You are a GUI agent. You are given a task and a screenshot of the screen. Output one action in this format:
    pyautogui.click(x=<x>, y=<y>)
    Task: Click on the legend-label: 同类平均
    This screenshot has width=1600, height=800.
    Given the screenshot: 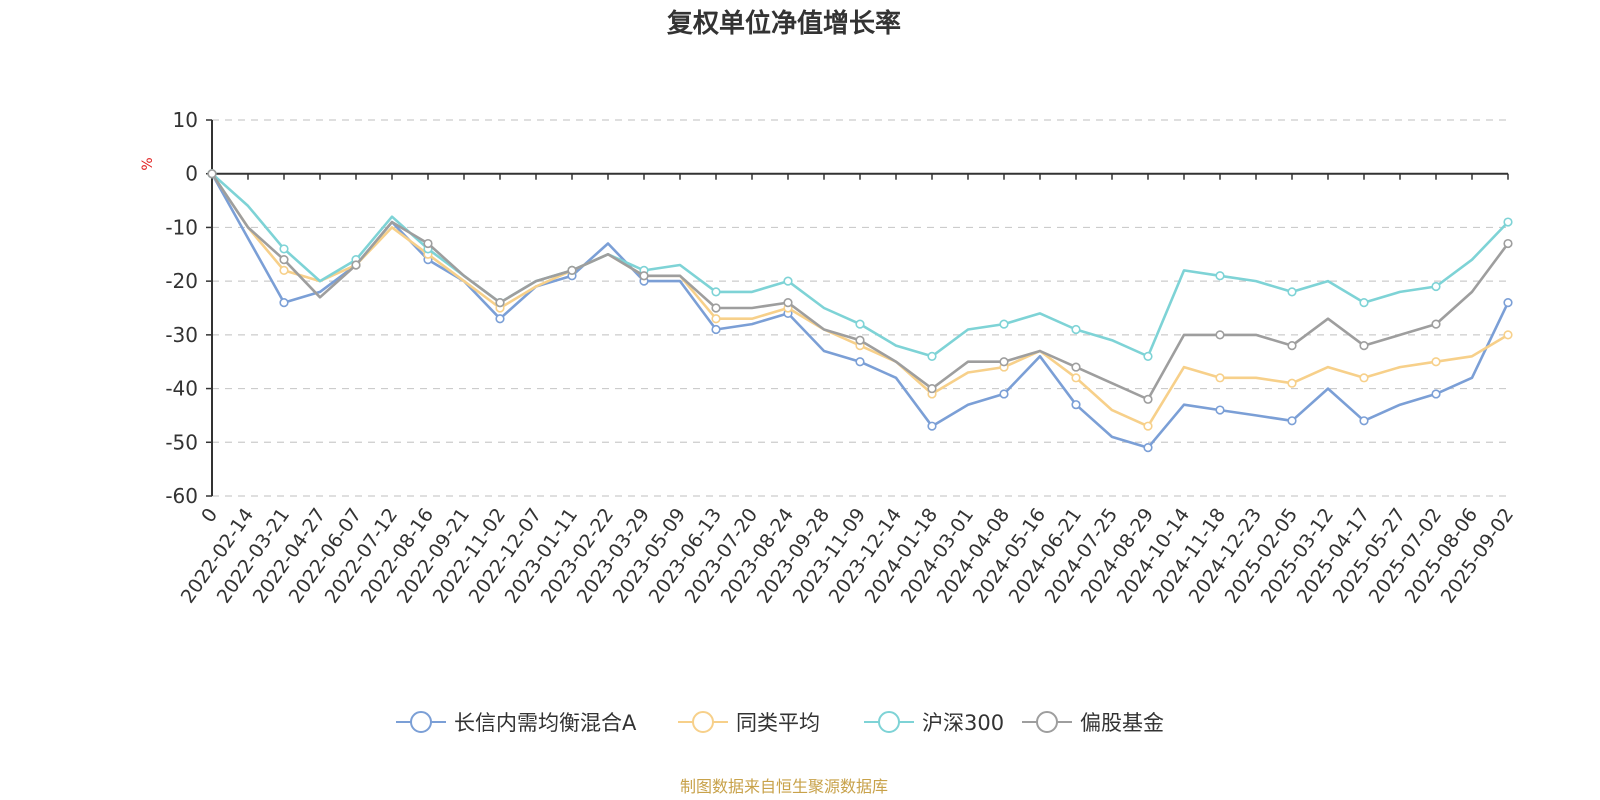 What is the action you would take?
    pyautogui.click(x=778, y=723)
    